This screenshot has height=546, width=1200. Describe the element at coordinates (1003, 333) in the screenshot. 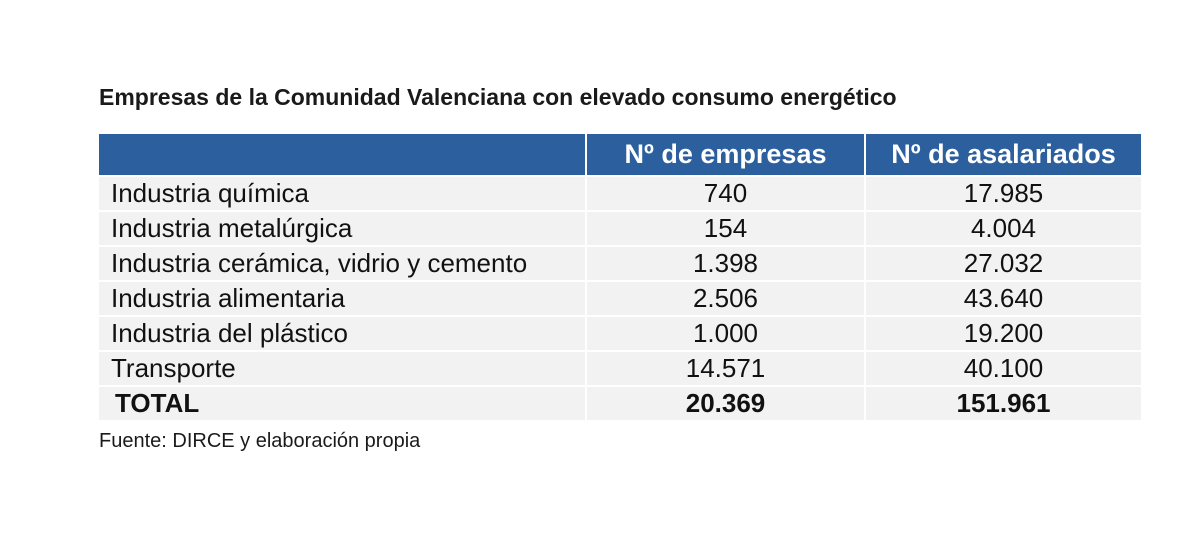

I see `row-asalariados: 19.200` at that location.